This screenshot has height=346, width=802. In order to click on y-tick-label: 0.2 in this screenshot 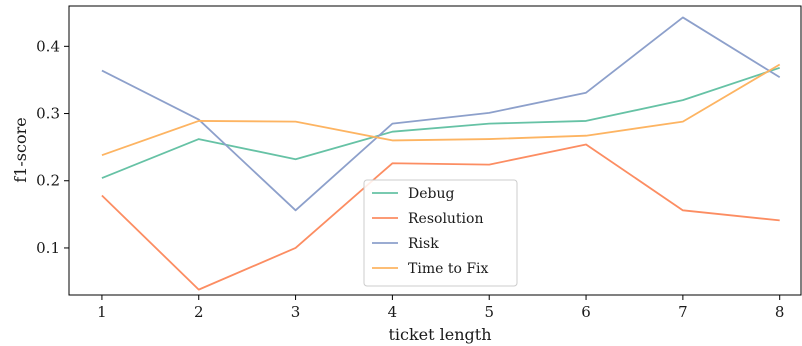, I will do `click(48, 181)`.